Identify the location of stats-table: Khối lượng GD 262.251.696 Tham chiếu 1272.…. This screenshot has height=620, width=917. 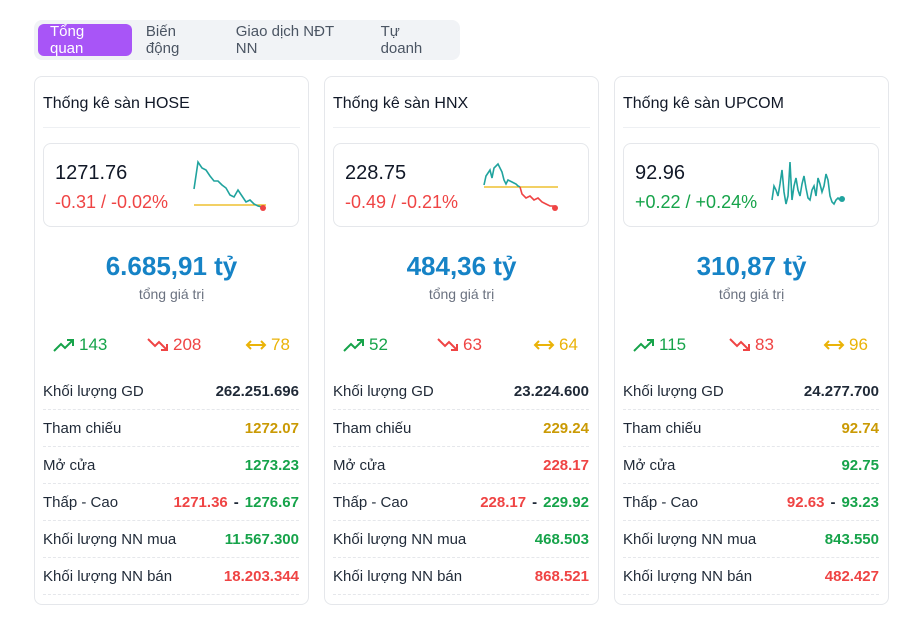
(171, 484).